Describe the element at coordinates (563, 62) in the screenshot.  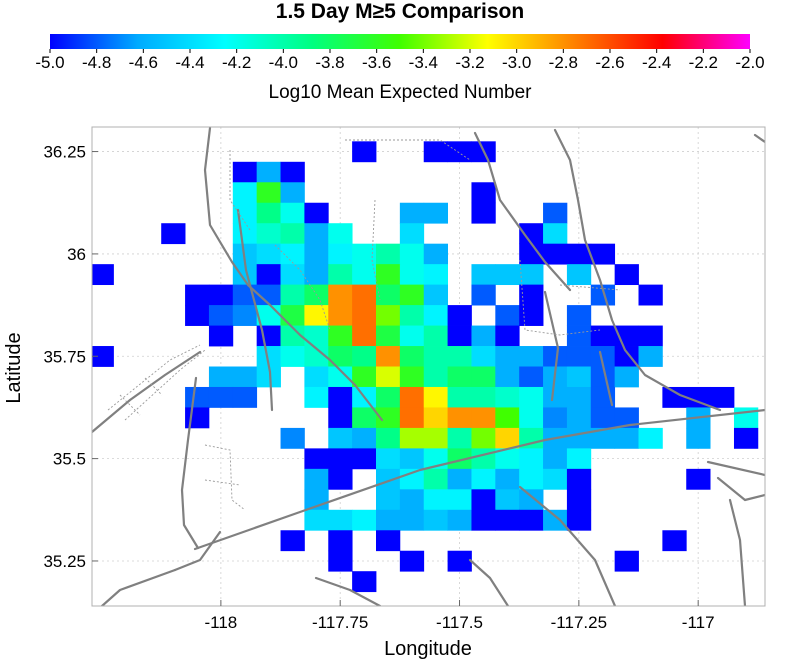
I see `colorbar-tick-label: -2.8` at that location.